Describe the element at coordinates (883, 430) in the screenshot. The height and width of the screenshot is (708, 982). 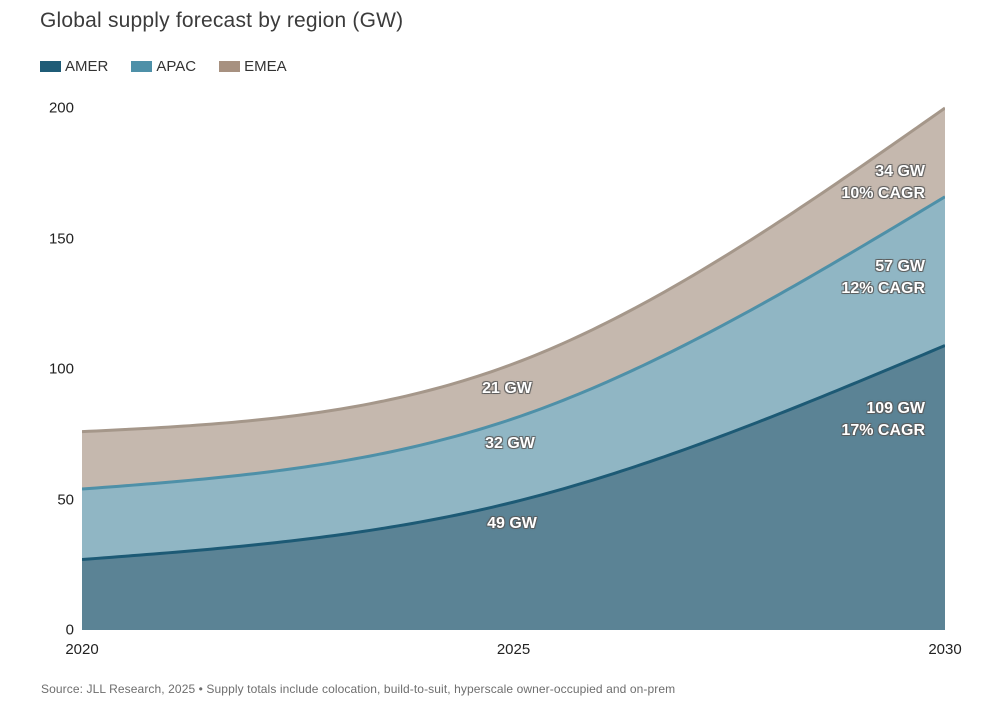
I see `annotation-label: 17% CAGR` at that location.